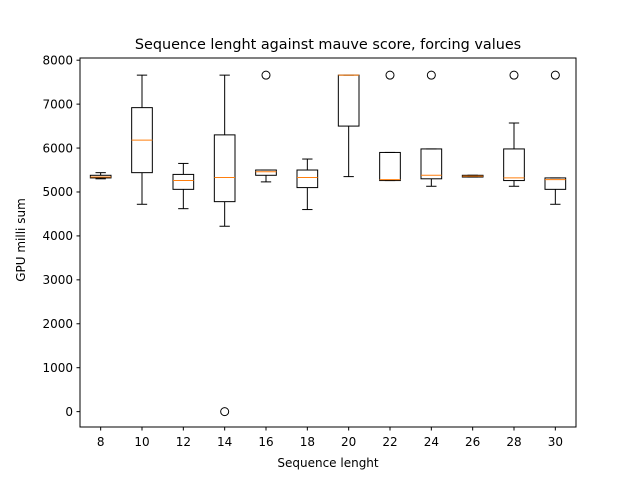 The height and width of the screenshot is (480, 640). Describe the element at coordinates (57, 368) in the screenshot. I see `y-tick-label: 1000` at that location.